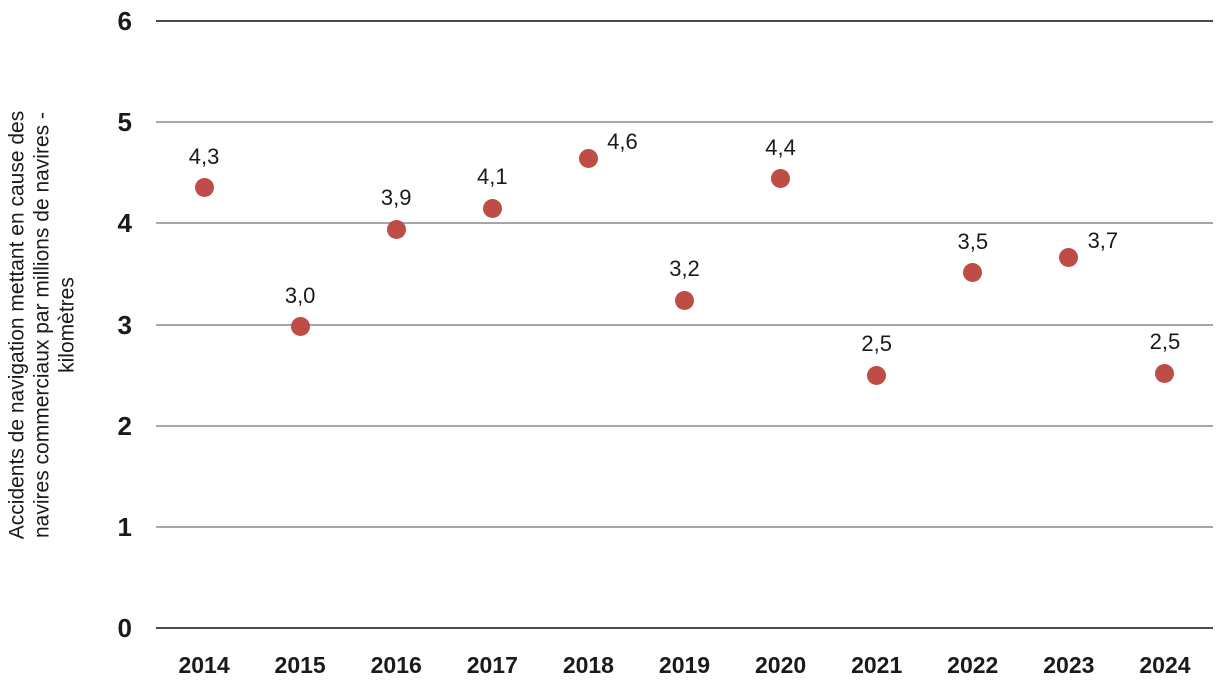 The height and width of the screenshot is (687, 1221). I want to click on data-label: 3,0, so click(300, 295).